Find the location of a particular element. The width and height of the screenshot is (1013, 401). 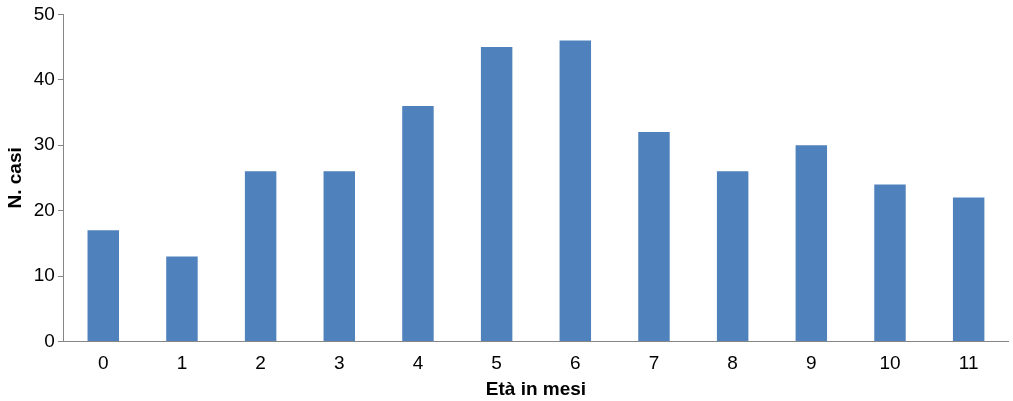

x-tick-label: 6 is located at coordinates (575, 363).